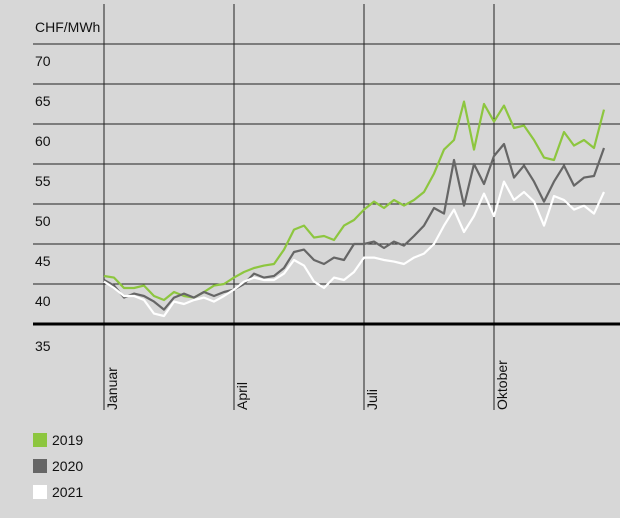  Describe the element at coordinates (372, 399) in the screenshot. I see `x-tick-label: Juli` at that location.